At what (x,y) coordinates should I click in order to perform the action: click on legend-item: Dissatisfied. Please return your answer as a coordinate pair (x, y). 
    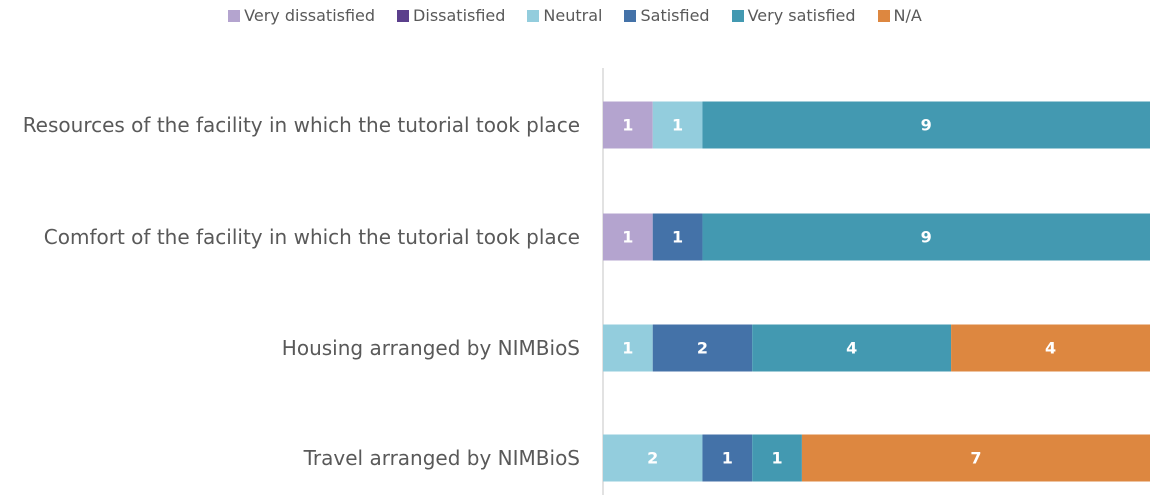
    Looking at the image, I should click on (451, 15).